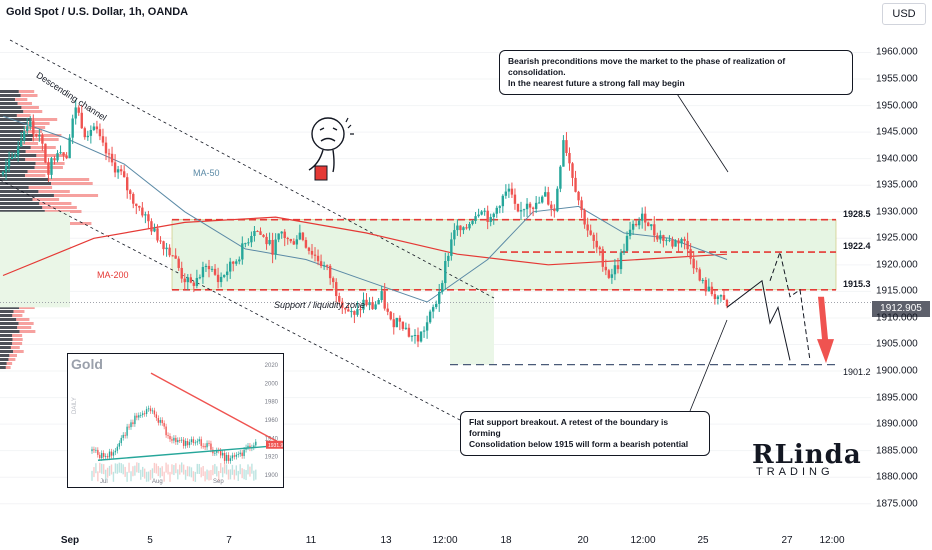 The height and width of the screenshot is (550, 932). I want to click on inset-y-tick: 1940, so click(272, 439).